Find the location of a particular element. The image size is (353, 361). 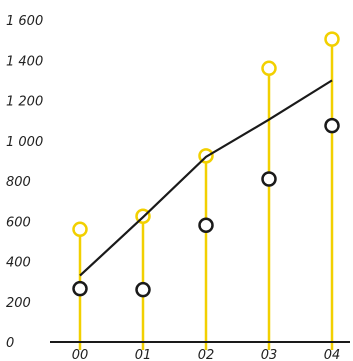

x-tick-label: 00 is located at coordinates (80, 354).